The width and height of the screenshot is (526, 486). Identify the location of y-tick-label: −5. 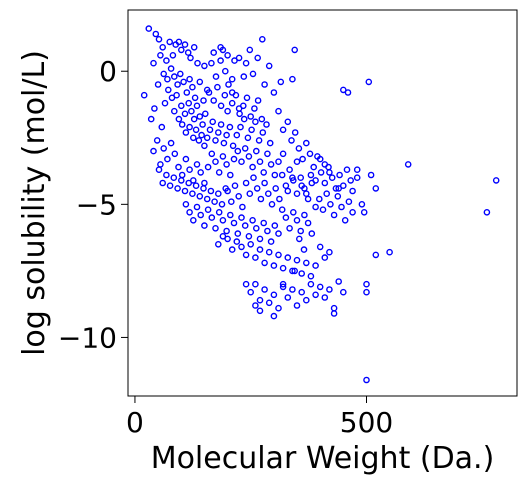
(96, 204).